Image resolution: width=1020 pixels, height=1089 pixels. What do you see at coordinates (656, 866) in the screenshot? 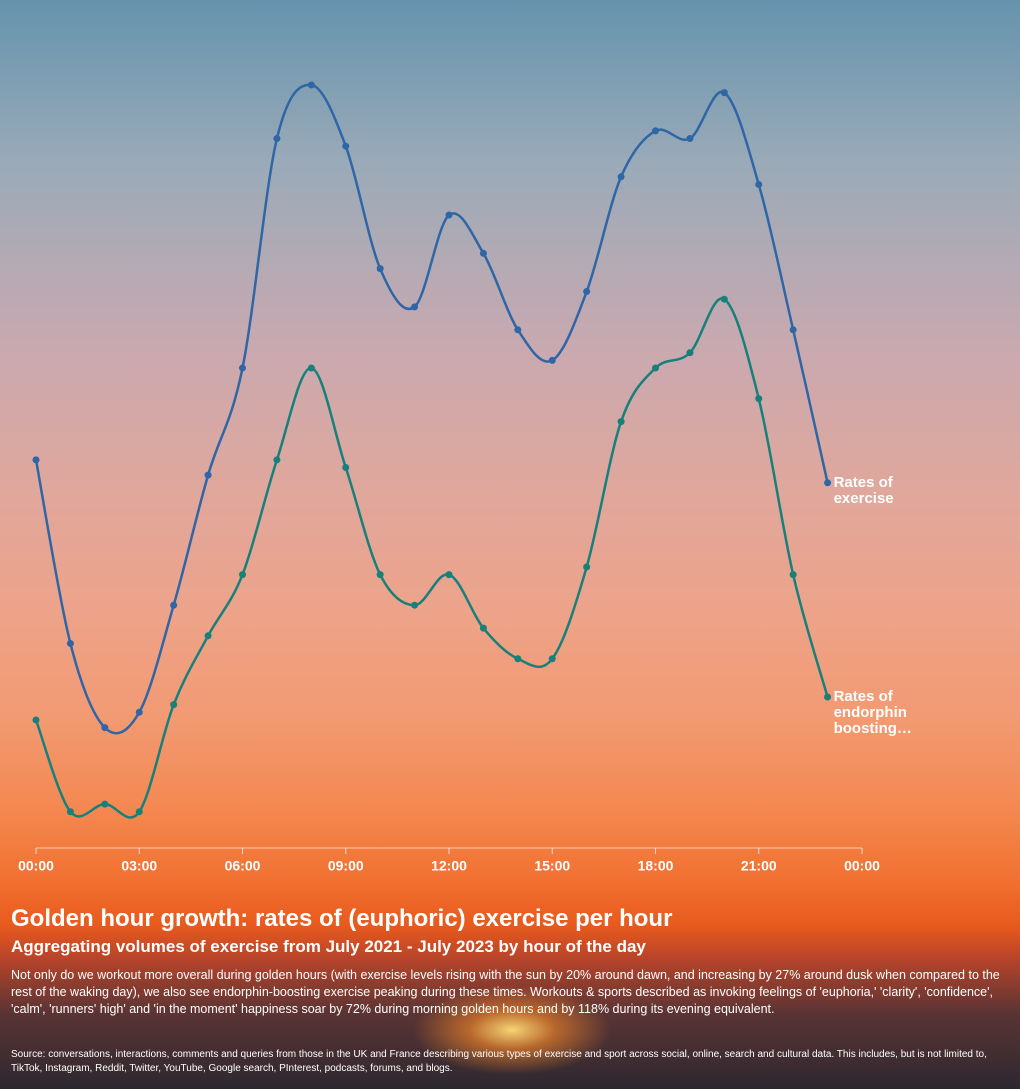
I see `x-tick-label: 18:00` at bounding box center [656, 866].